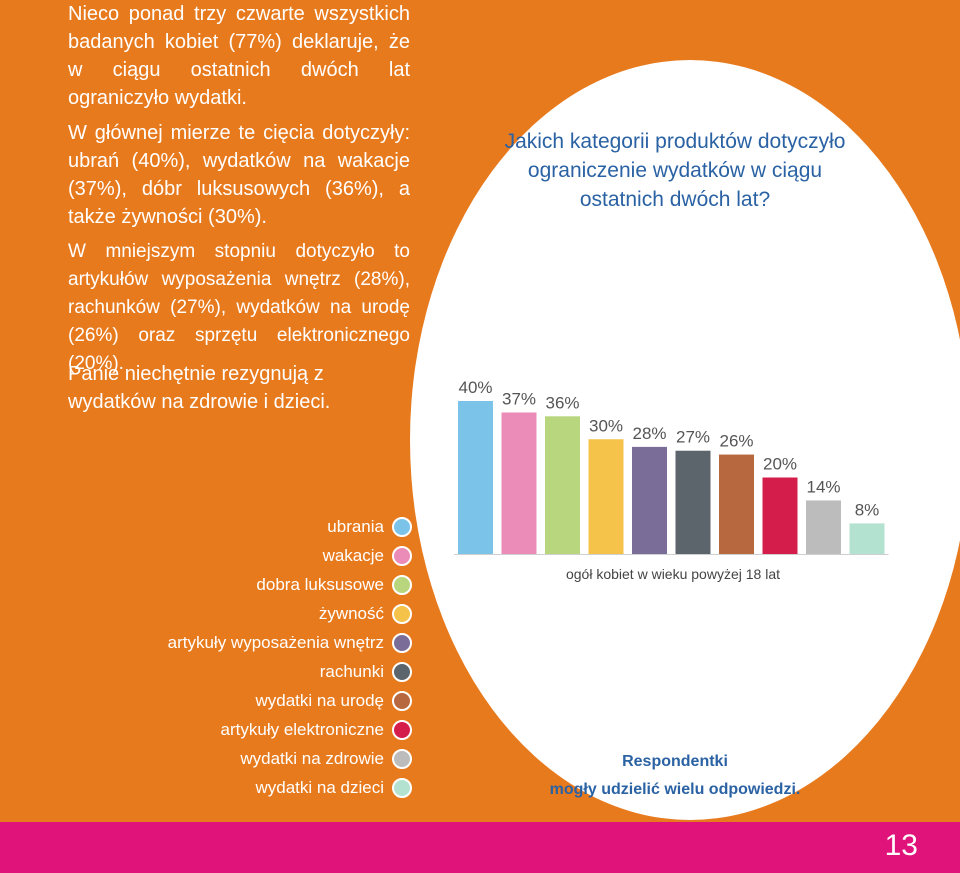 This screenshot has height=873, width=960. What do you see at coordinates (475, 387) in the screenshot?
I see `bar-value-label-0: 40%` at bounding box center [475, 387].